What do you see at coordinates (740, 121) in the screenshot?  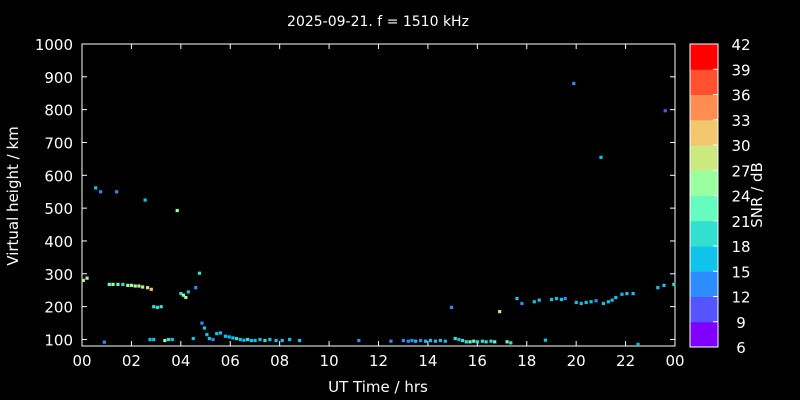 I see `colorbar-tick-label: 33` at bounding box center [740, 121].